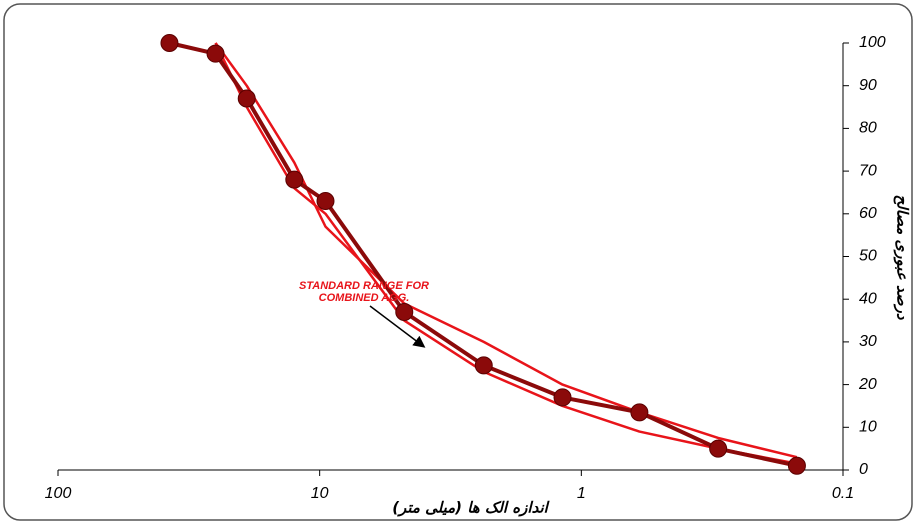  What do you see at coordinates (868, 256) in the screenshot?
I see `y-tick-label: 50` at bounding box center [868, 256].